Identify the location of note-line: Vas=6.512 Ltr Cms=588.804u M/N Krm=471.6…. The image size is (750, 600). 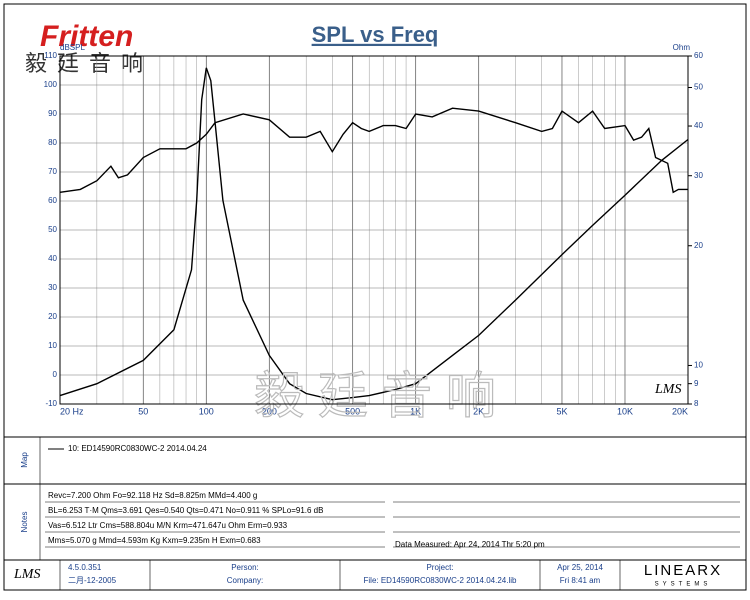
(168, 525).